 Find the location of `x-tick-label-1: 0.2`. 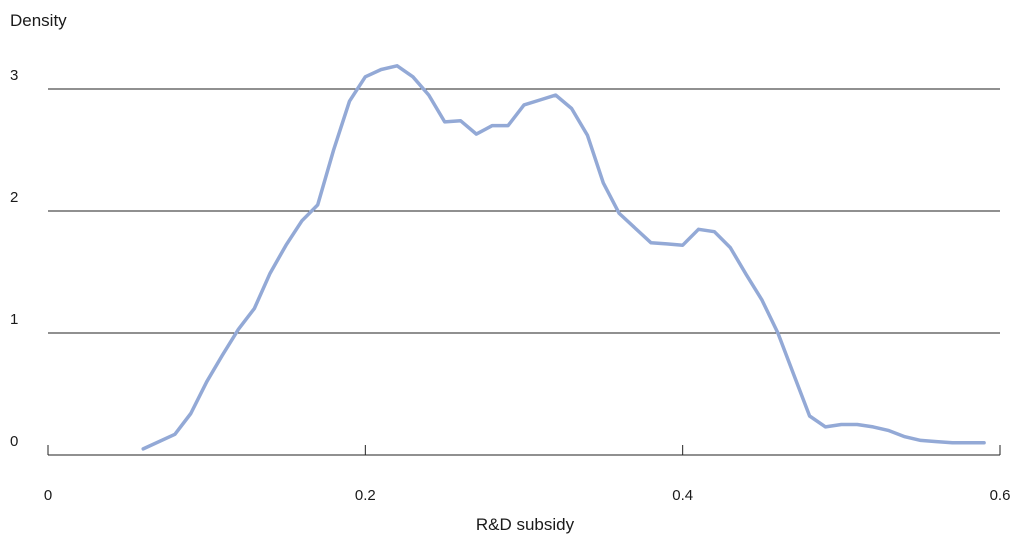

x-tick-label-1: 0.2 is located at coordinates (365, 495).